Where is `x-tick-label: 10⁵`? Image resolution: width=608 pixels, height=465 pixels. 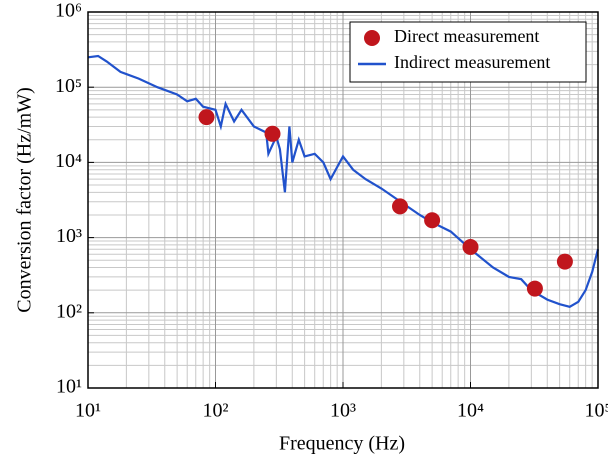 x-tick-label: 10⁵ is located at coordinates (596, 411).